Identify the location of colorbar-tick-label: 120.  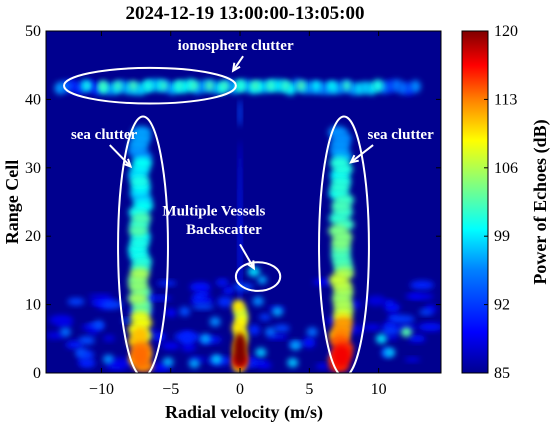
(506, 31).